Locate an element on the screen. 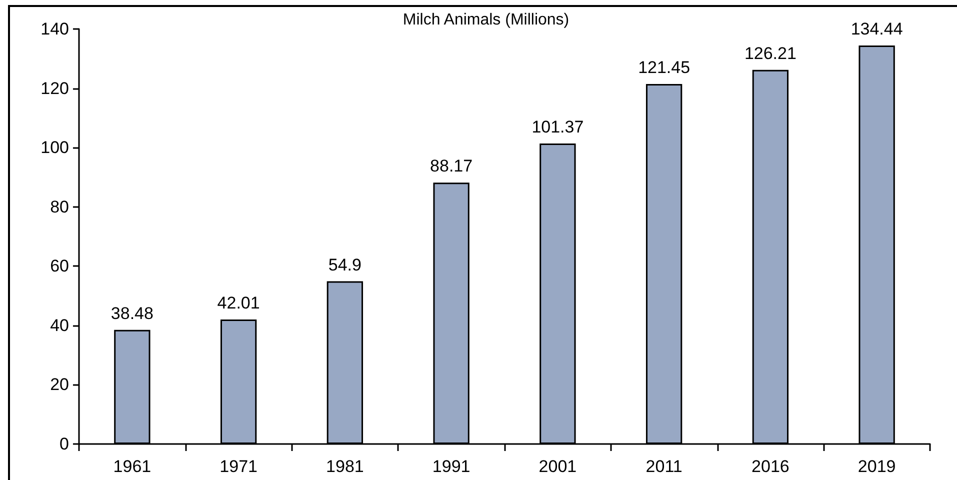  data-label: 88.17 is located at coordinates (451, 166).